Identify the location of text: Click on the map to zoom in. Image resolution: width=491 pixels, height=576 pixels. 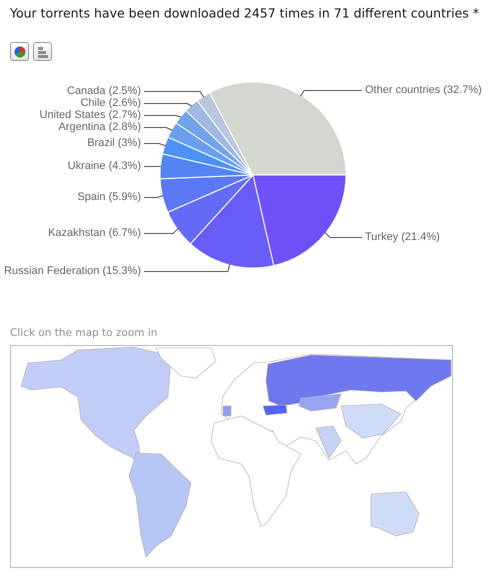
(84, 333).